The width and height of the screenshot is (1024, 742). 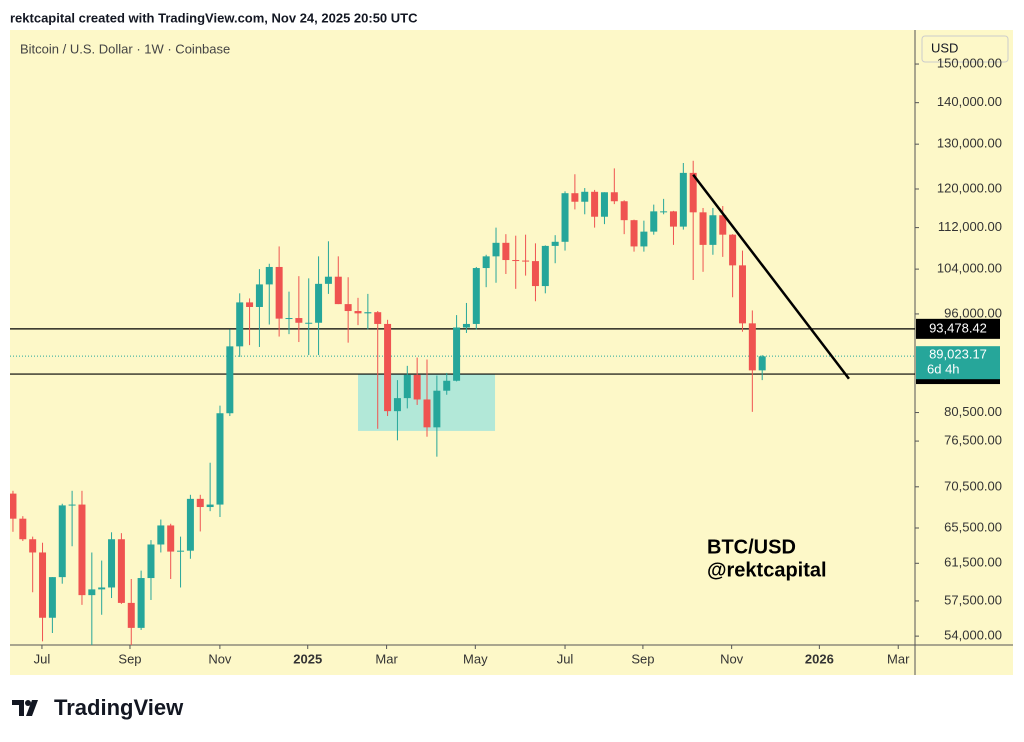 I want to click on y-tick-label: 120,000.00, so click(x=969, y=187).